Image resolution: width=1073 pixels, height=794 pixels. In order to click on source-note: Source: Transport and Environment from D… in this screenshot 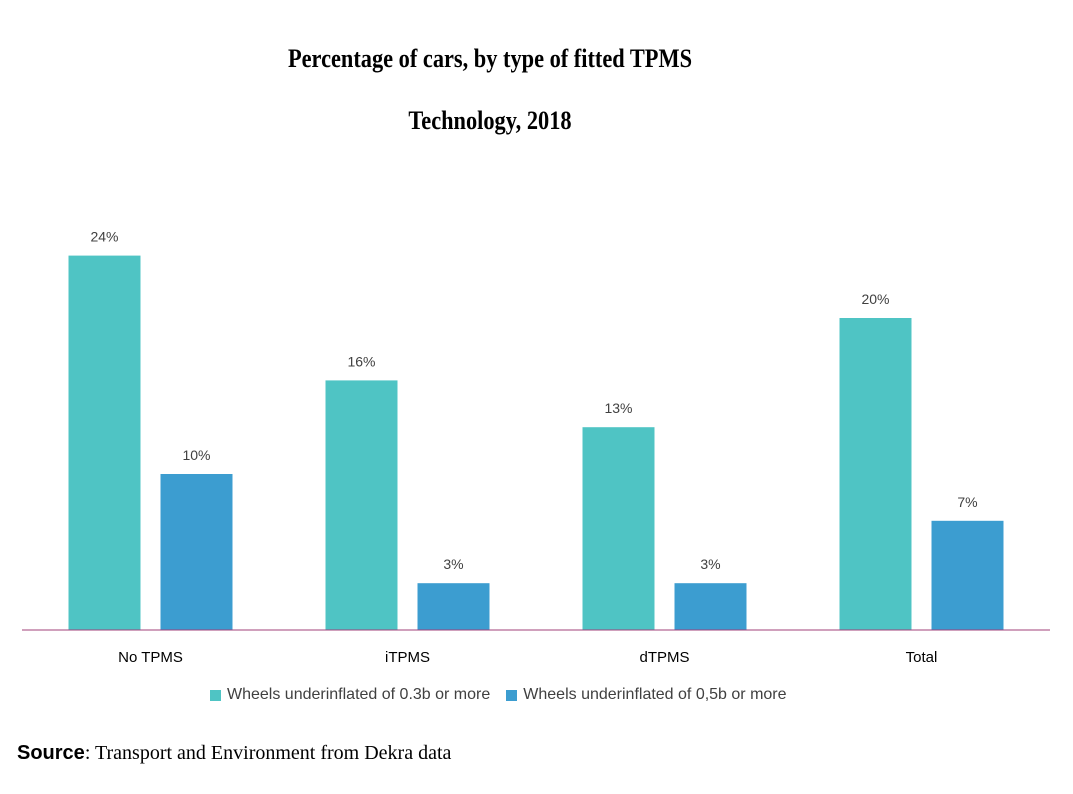, I will do `click(234, 753)`.